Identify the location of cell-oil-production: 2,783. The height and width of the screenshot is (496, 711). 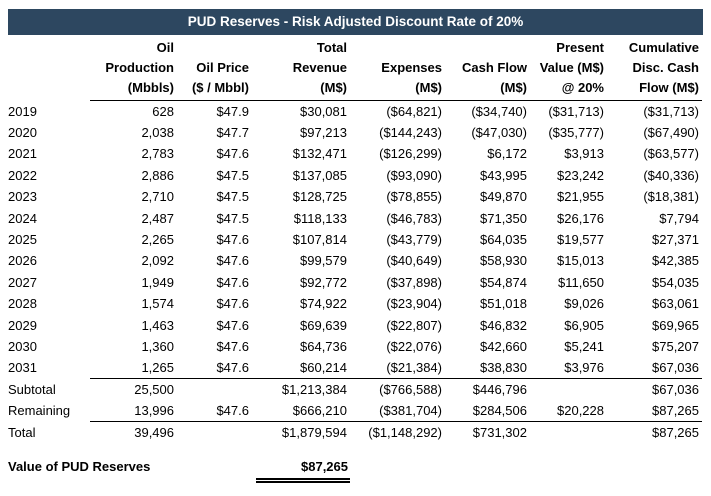
(157, 154).